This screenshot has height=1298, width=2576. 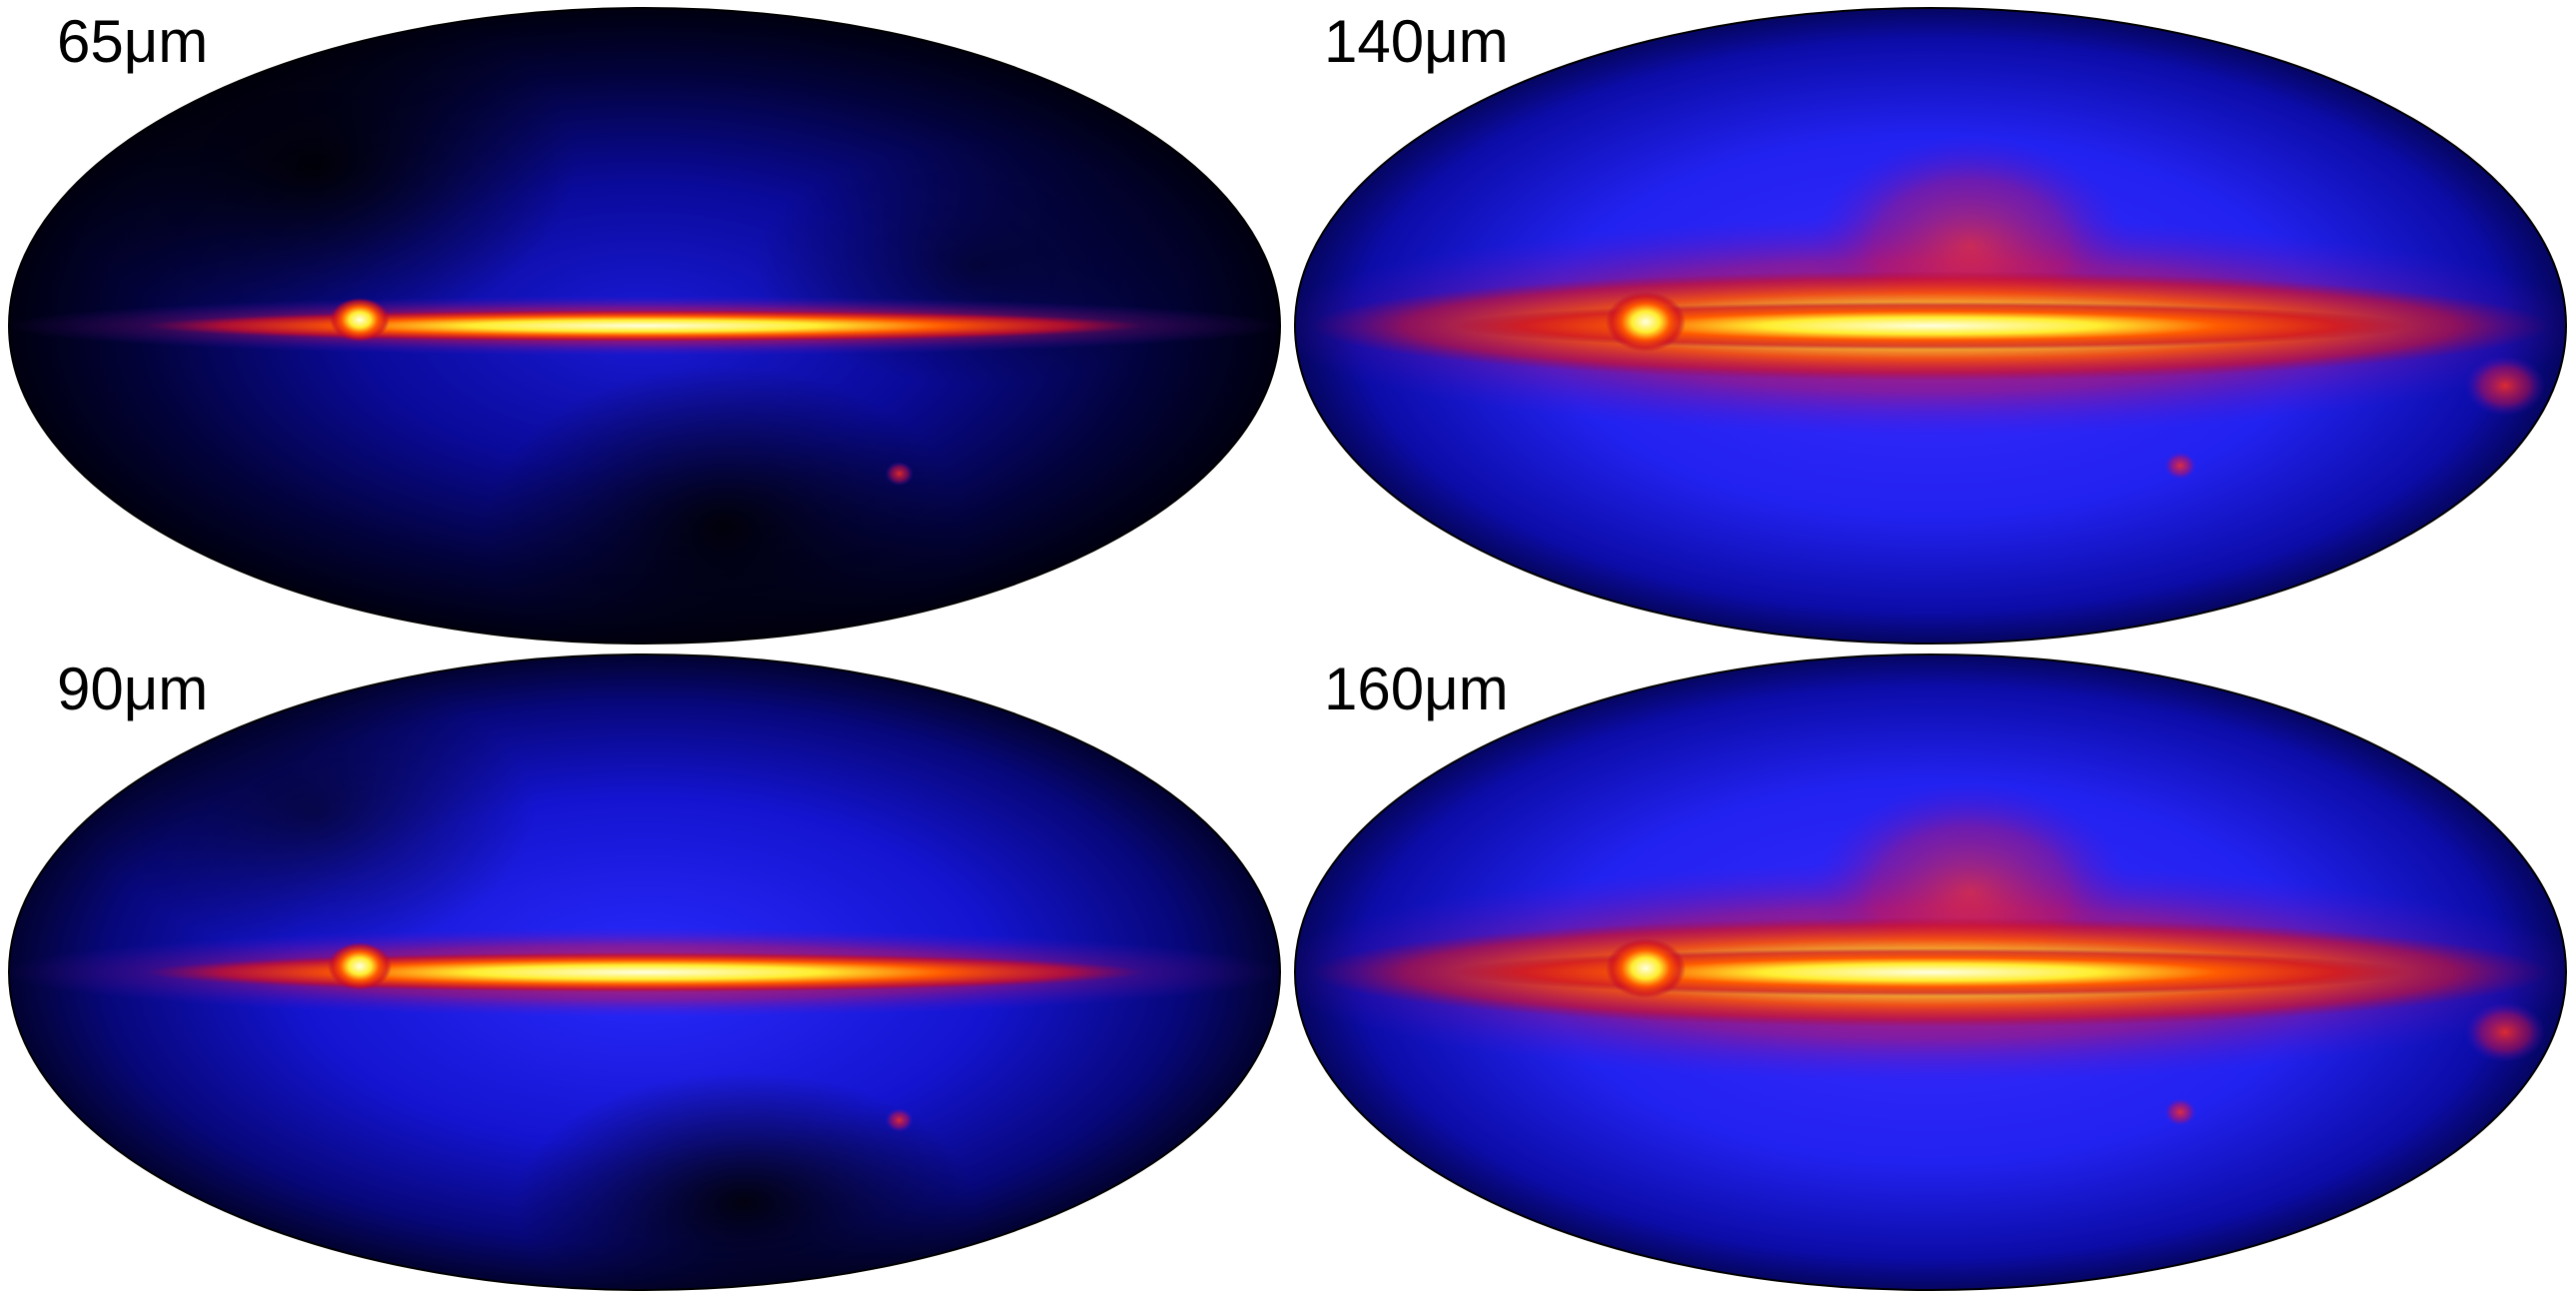 What do you see at coordinates (1416, 689) in the screenshot?
I see `panel-label: 160μm` at bounding box center [1416, 689].